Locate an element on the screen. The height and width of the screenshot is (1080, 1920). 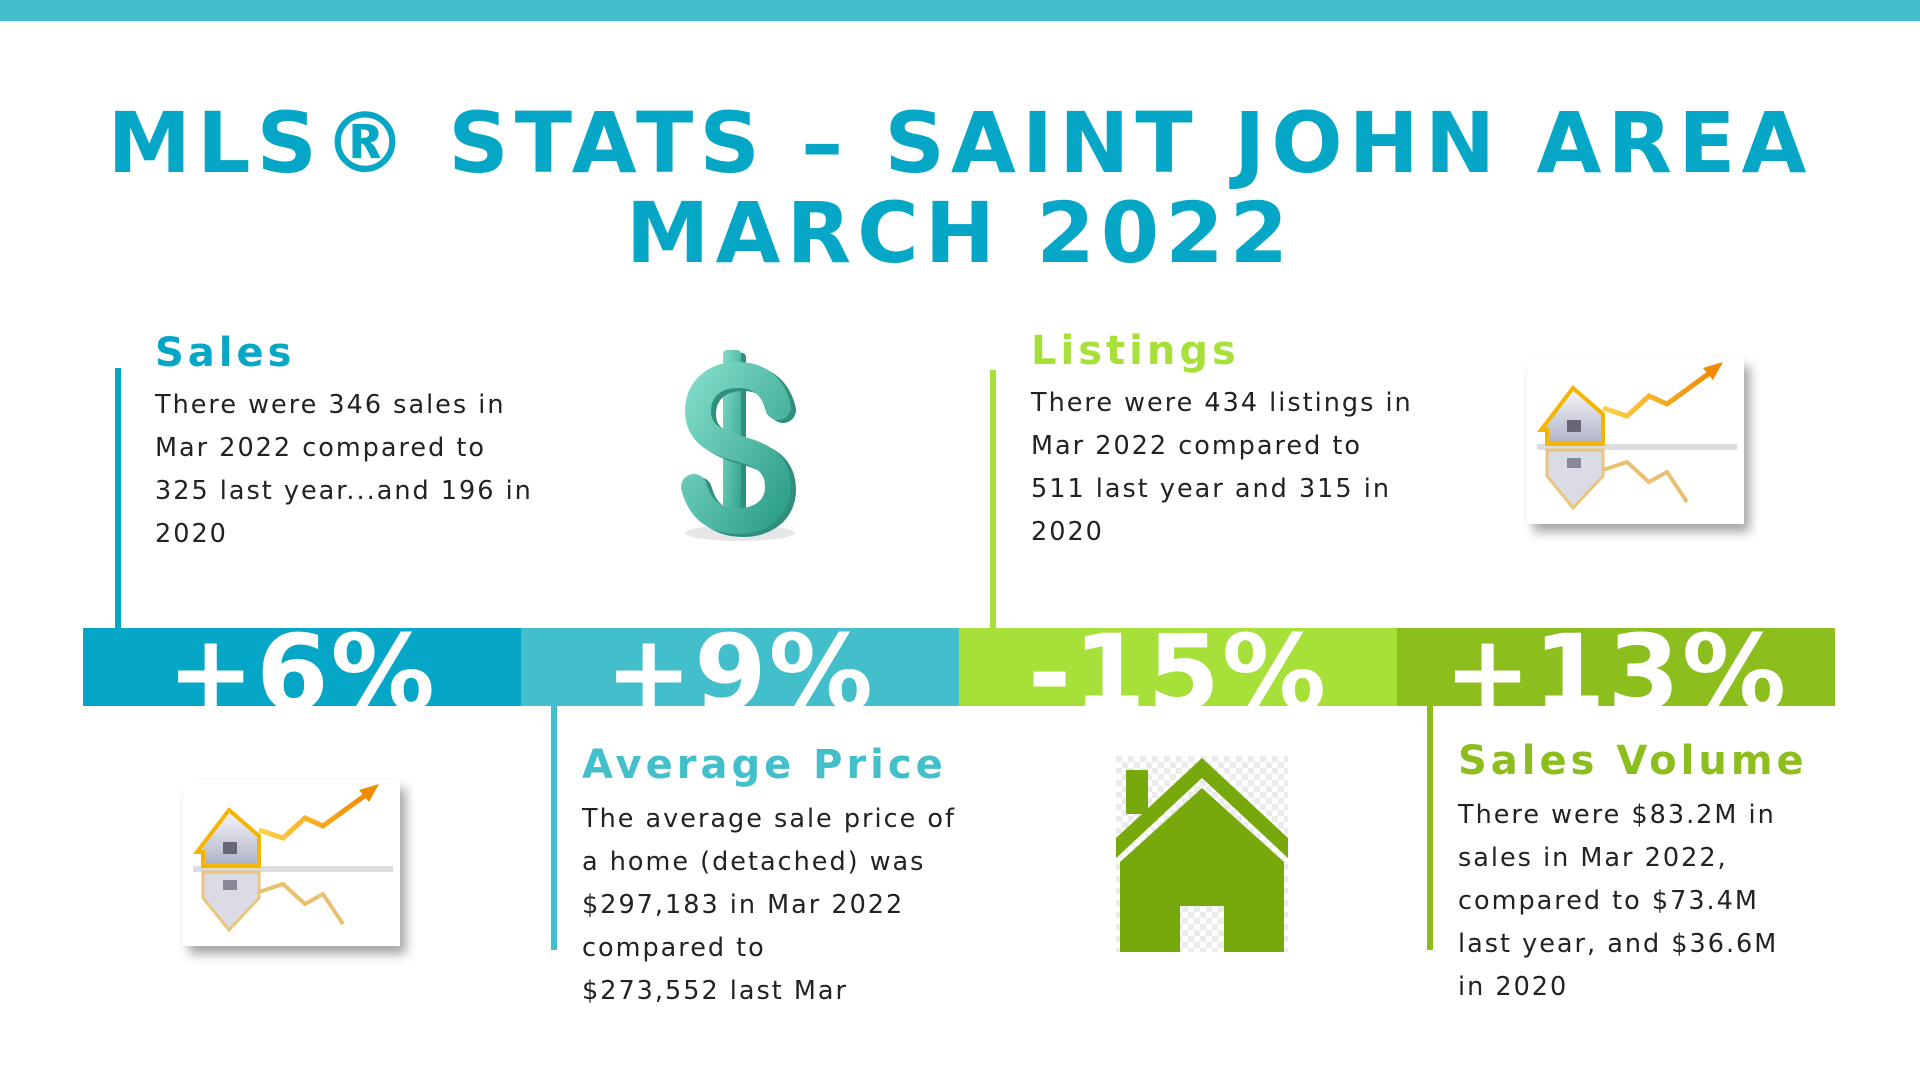
sales-line: 2020 is located at coordinates (191, 534).